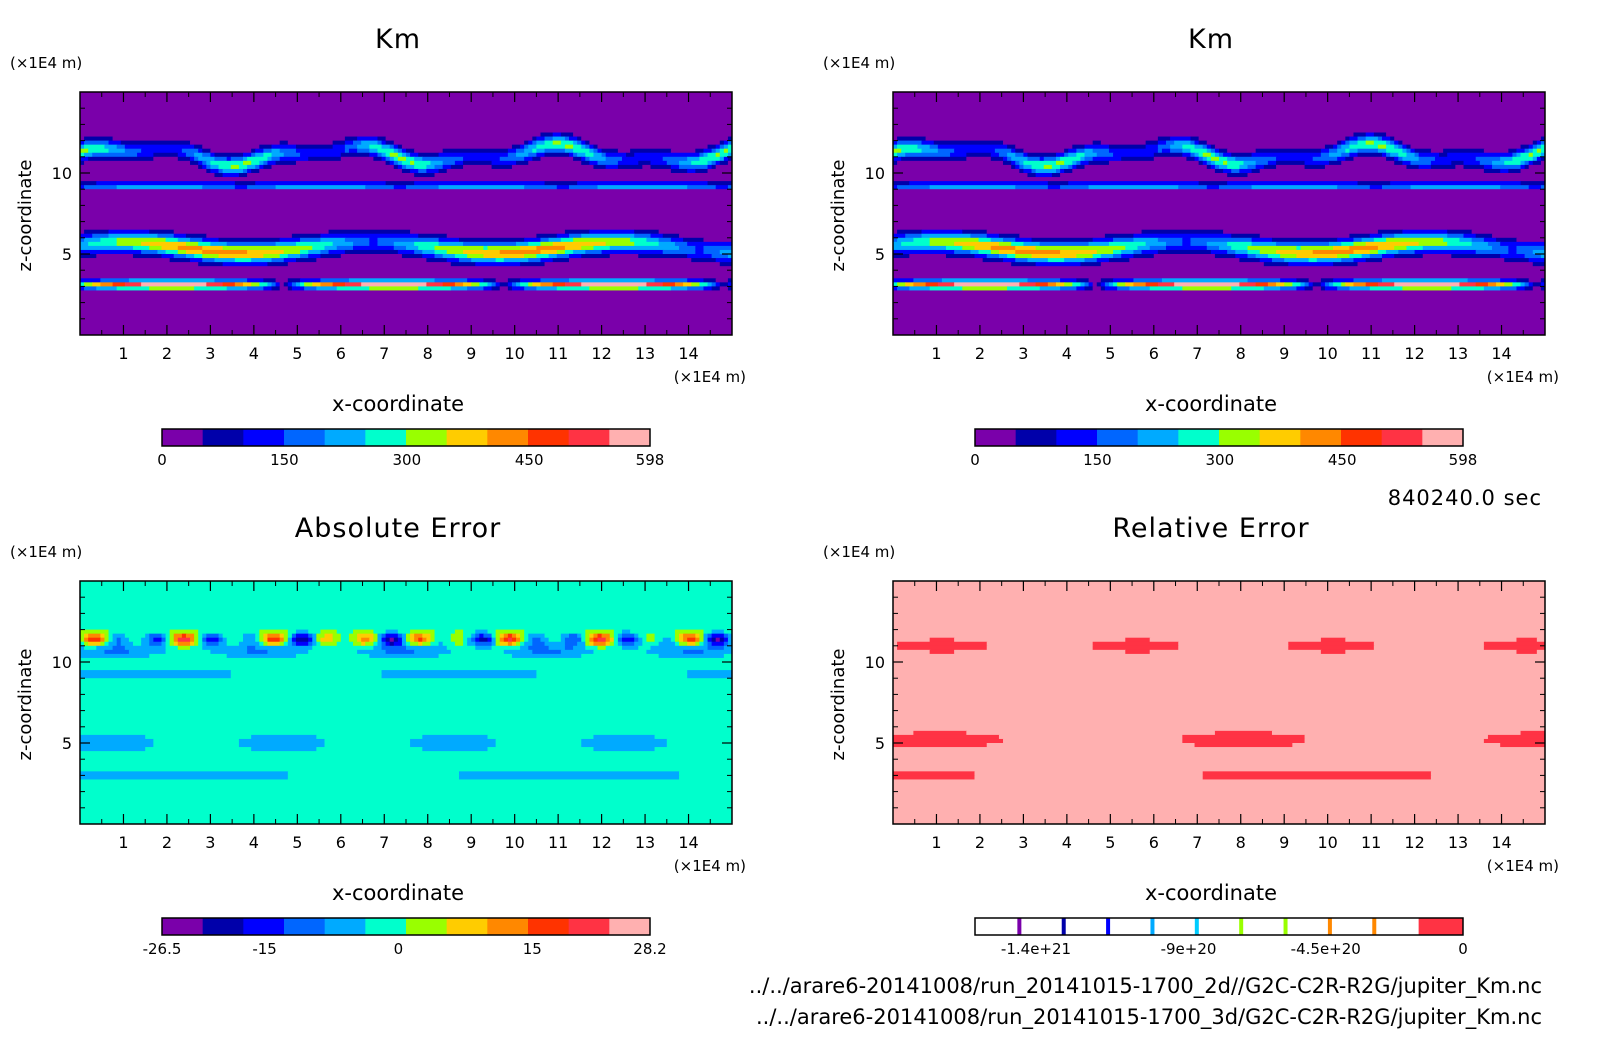 The height and width of the screenshot is (1054, 1604). What do you see at coordinates (1219, 460) in the screenshot?
I see `colorbar-label: 300` at bounding box center [1219, 460].